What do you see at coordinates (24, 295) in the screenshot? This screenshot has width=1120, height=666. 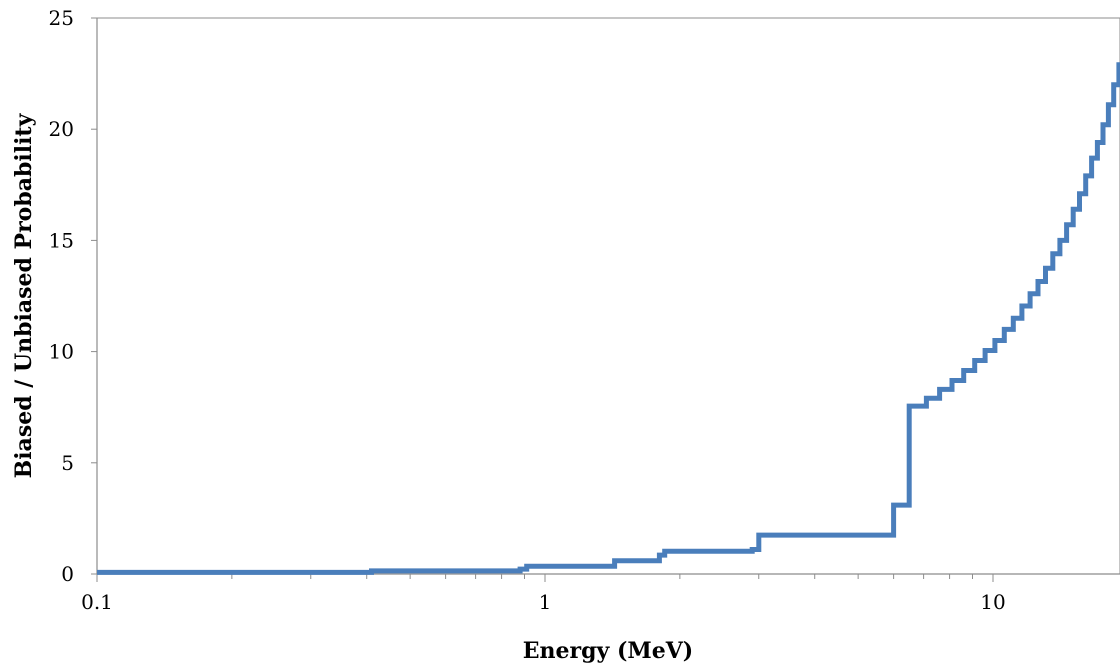 I see `y-axis-title: Biased / Unbiased Probability` at bounding box center [24, 295].